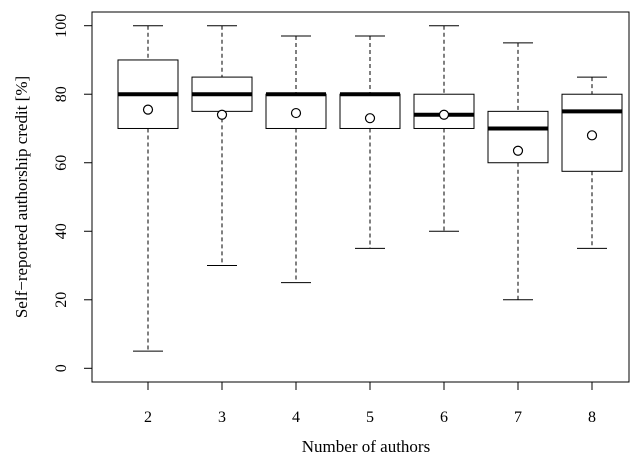  What do you see at coordinates (296, 417) in the screenshot?
I see `x-tick-label: 4` at bounding box center [296, 417].